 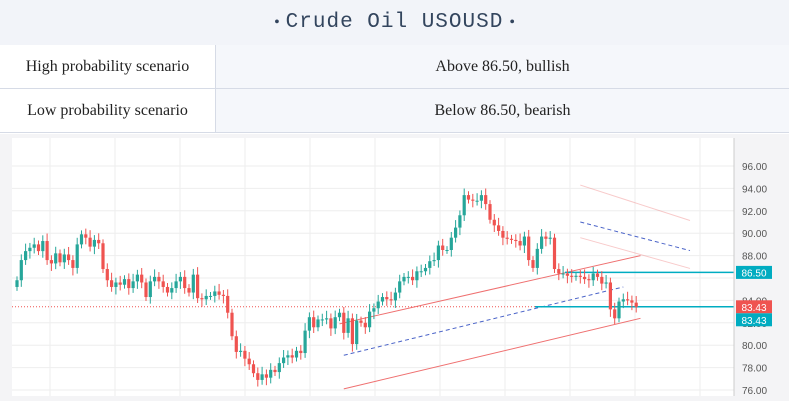 What do you see at coordinates (108, 67) in the screenshot?
I see `scenario-label-high: High probability scenario` at bounding box center [108, 67].